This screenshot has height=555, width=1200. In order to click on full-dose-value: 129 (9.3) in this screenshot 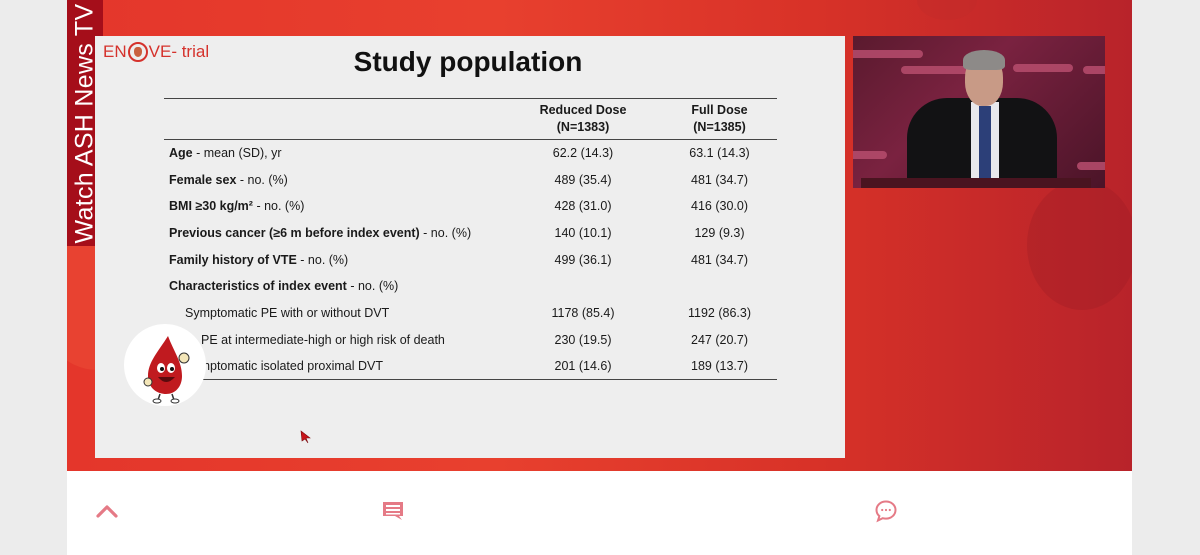, I will do `click(719, 232)`.